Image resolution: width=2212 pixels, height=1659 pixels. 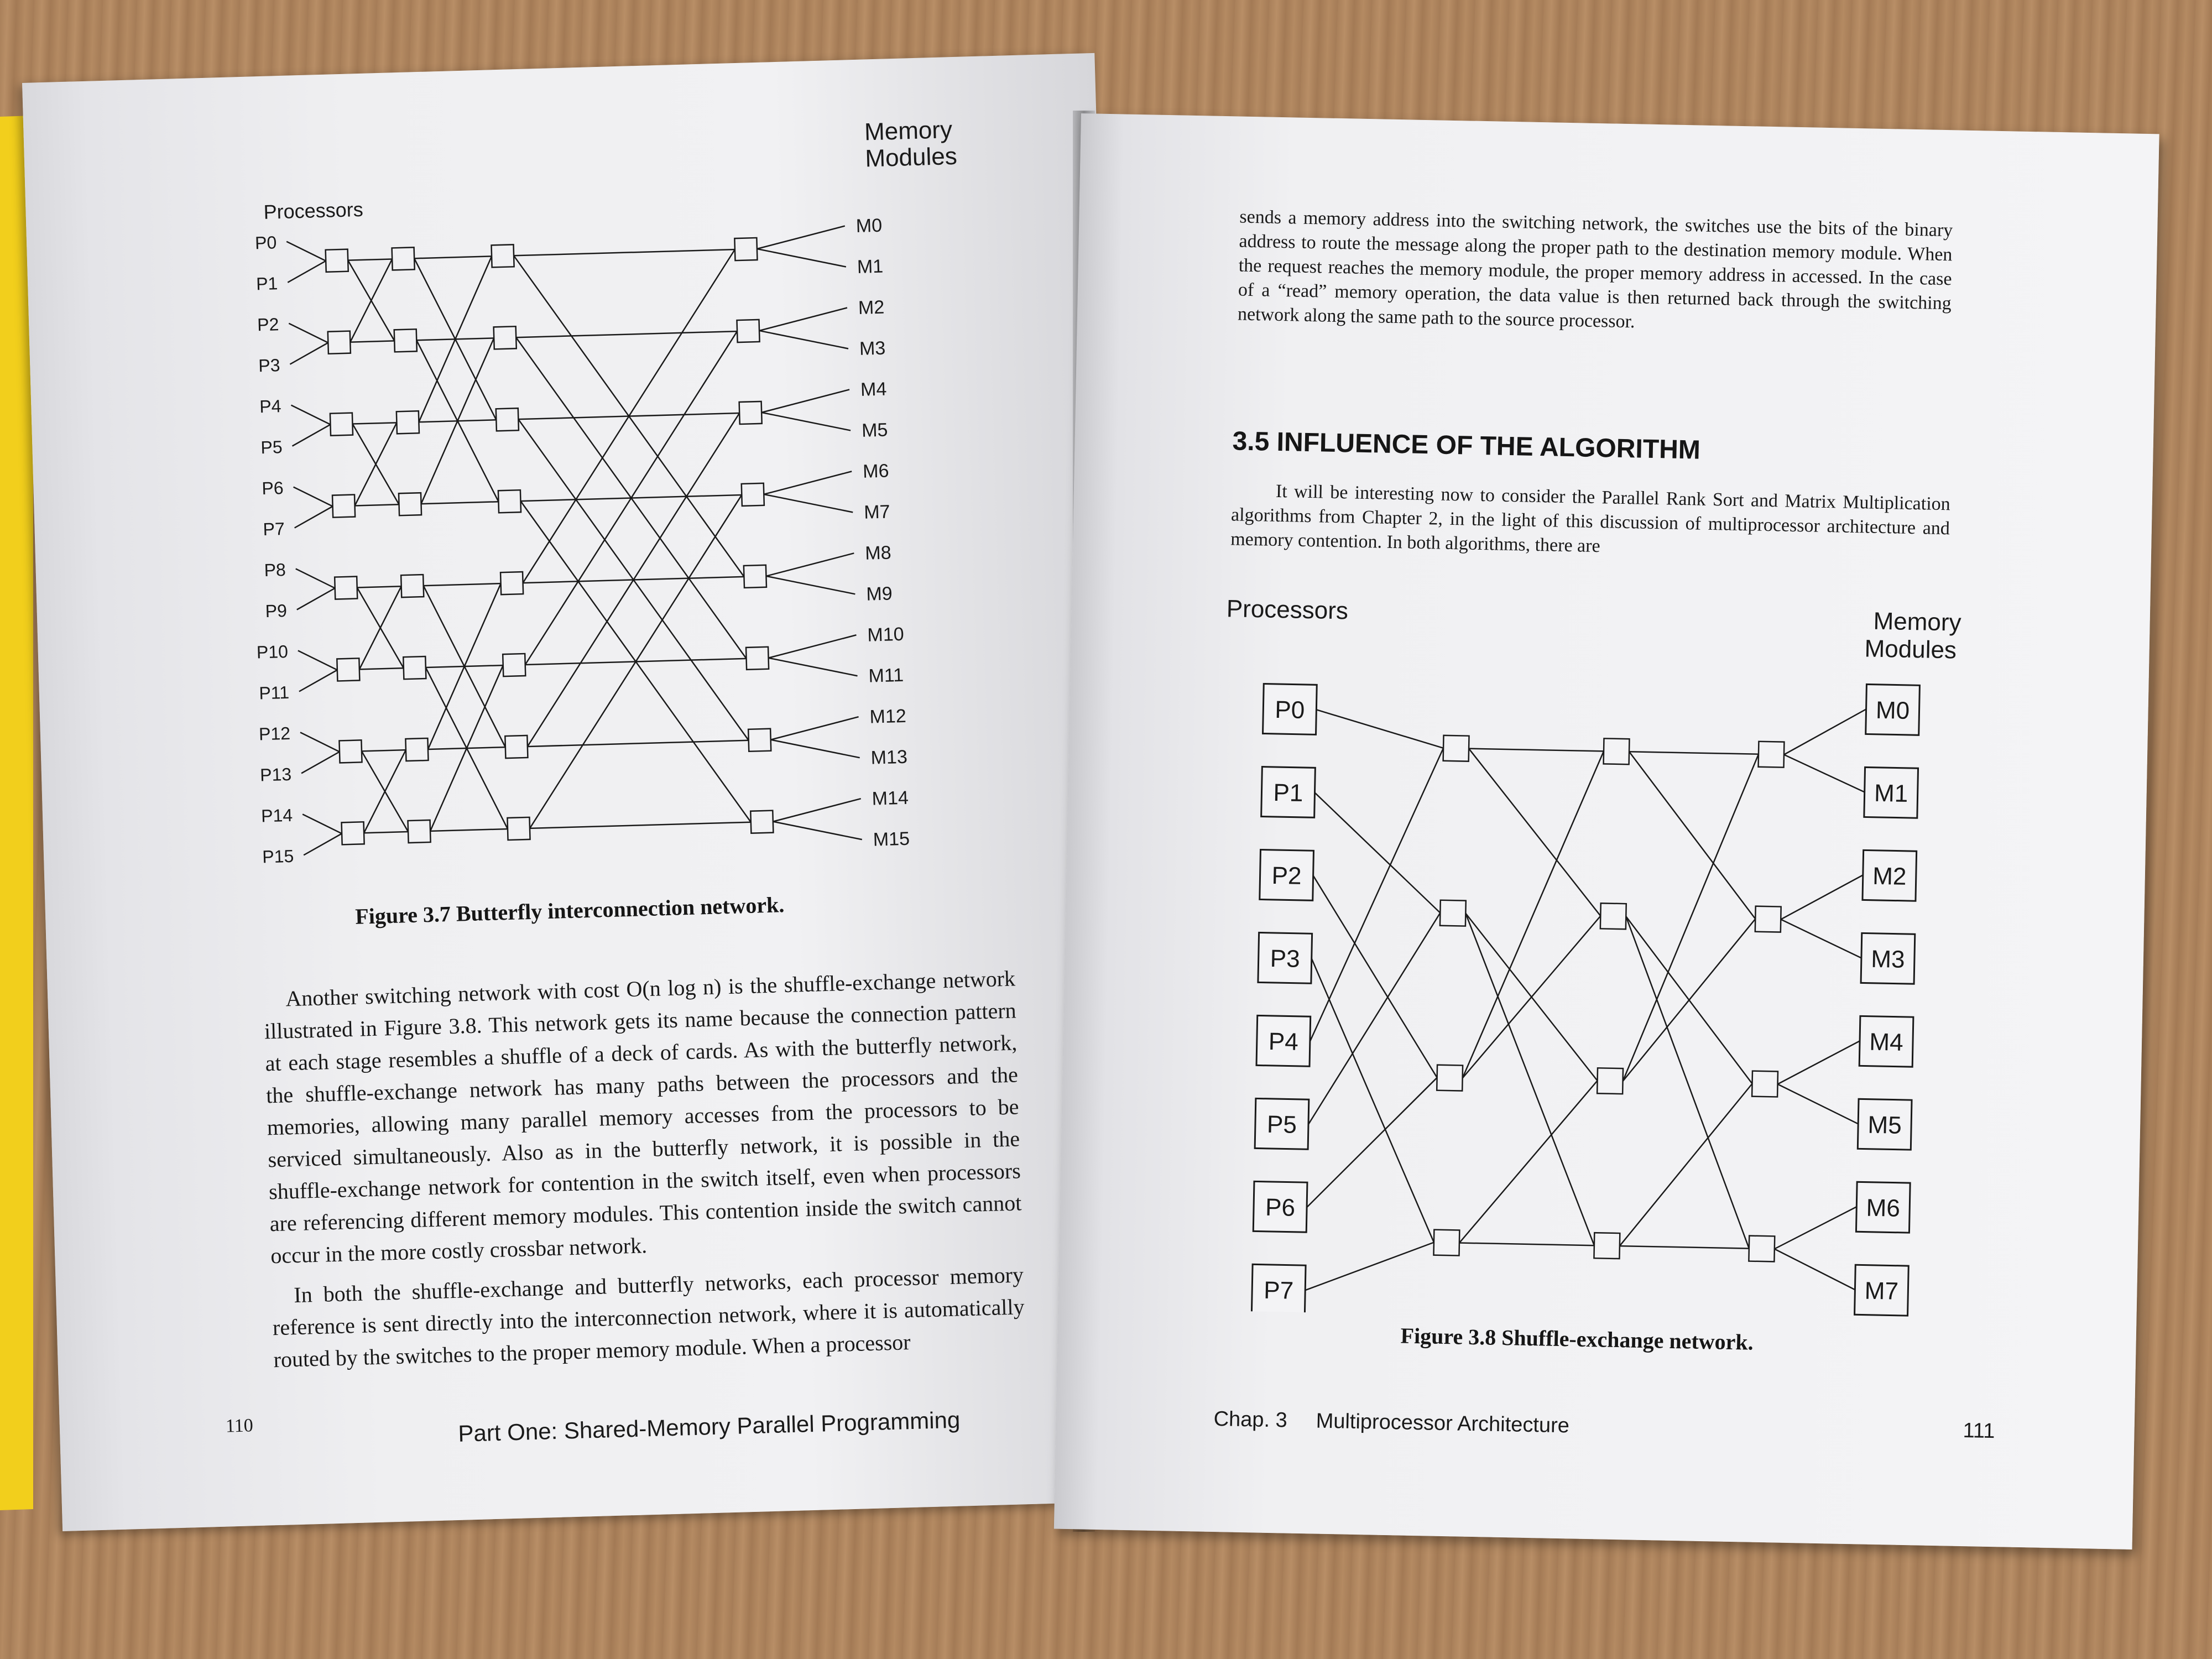 What do you see at coordinates (886, 635) in the screenshot?
I see `butterfly-memory-label: M10` at bounding box center [886, 635].